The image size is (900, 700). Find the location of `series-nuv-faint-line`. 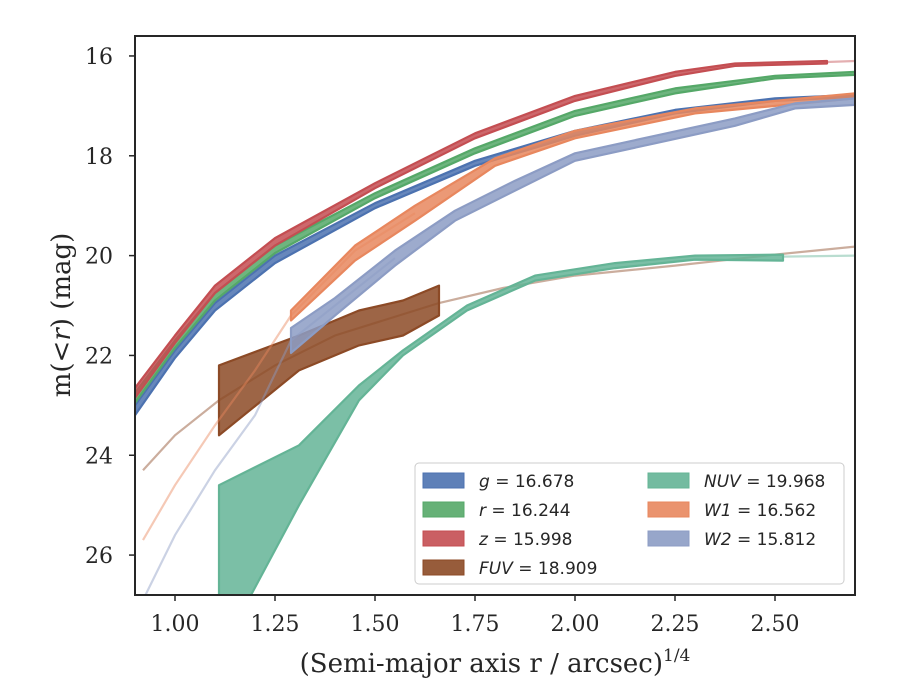

series-nuv-faint-line is located at coordinates (818, 256).